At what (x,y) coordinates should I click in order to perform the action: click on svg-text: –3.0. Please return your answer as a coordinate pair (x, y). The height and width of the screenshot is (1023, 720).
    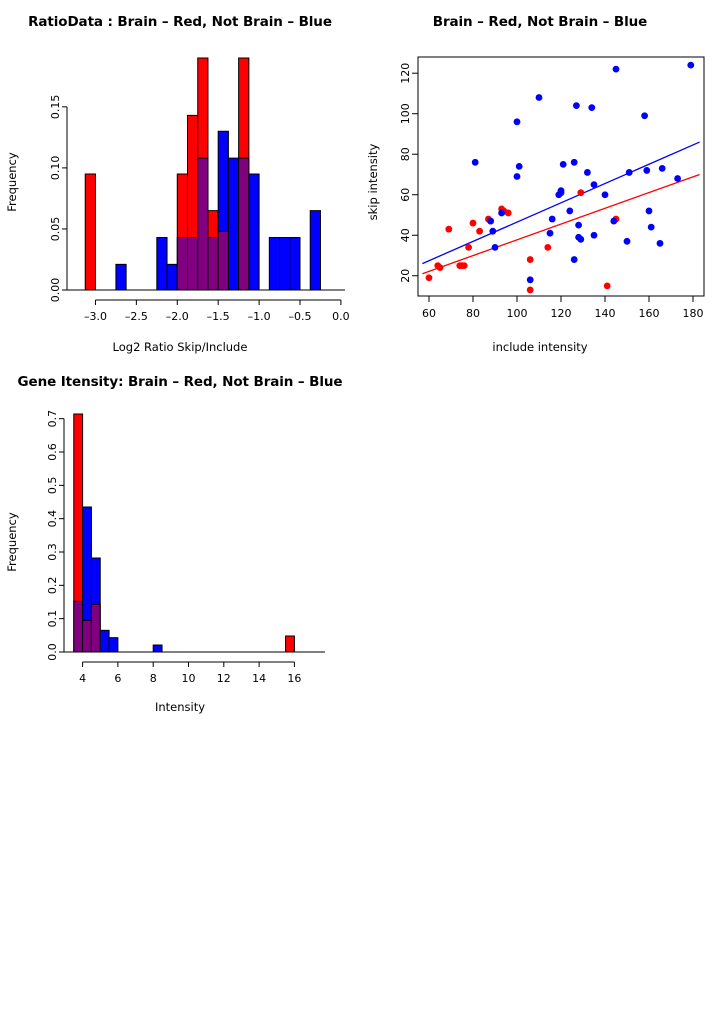
    Looking at the image, I should click on (95, 316).